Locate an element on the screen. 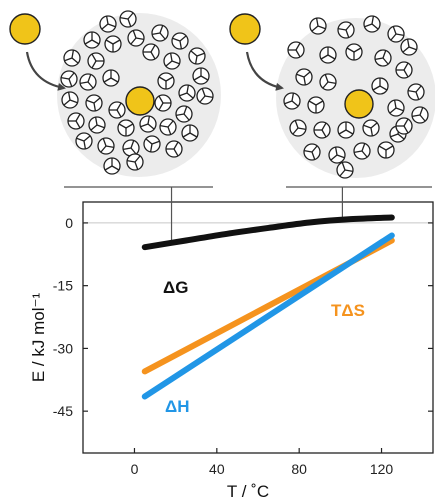 Image resolution: width=435 pixels, height=501 pixels. x-tick-label: 120 is located at coordinates (382, 469).